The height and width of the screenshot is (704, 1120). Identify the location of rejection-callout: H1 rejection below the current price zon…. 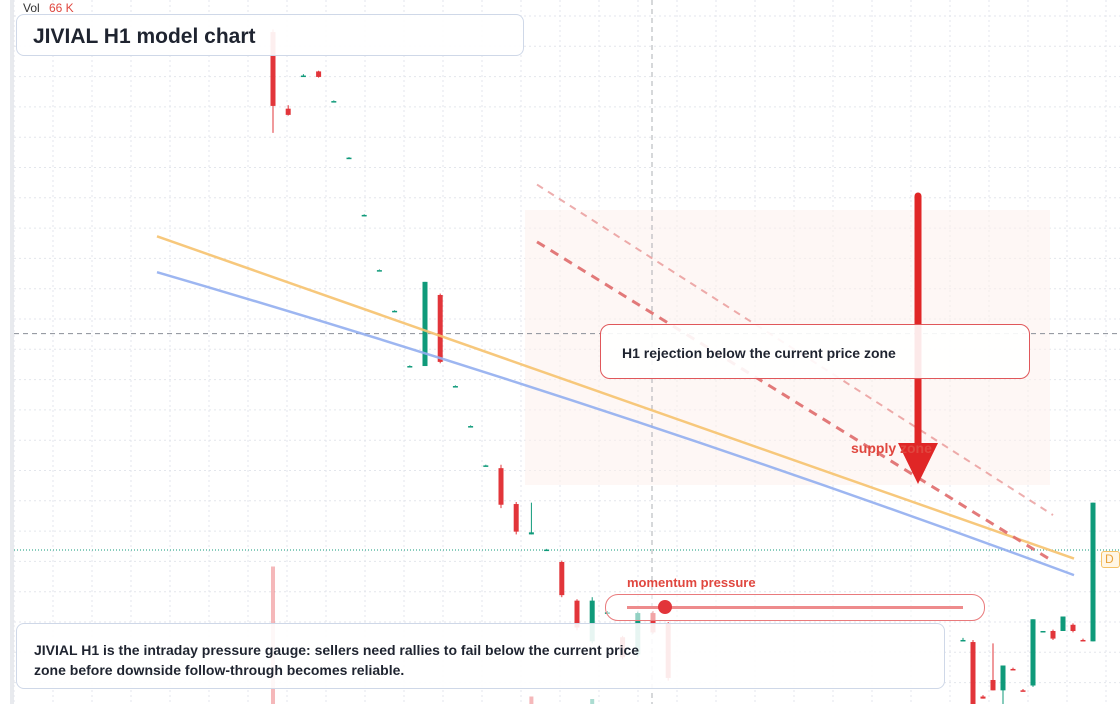
(815, 351).